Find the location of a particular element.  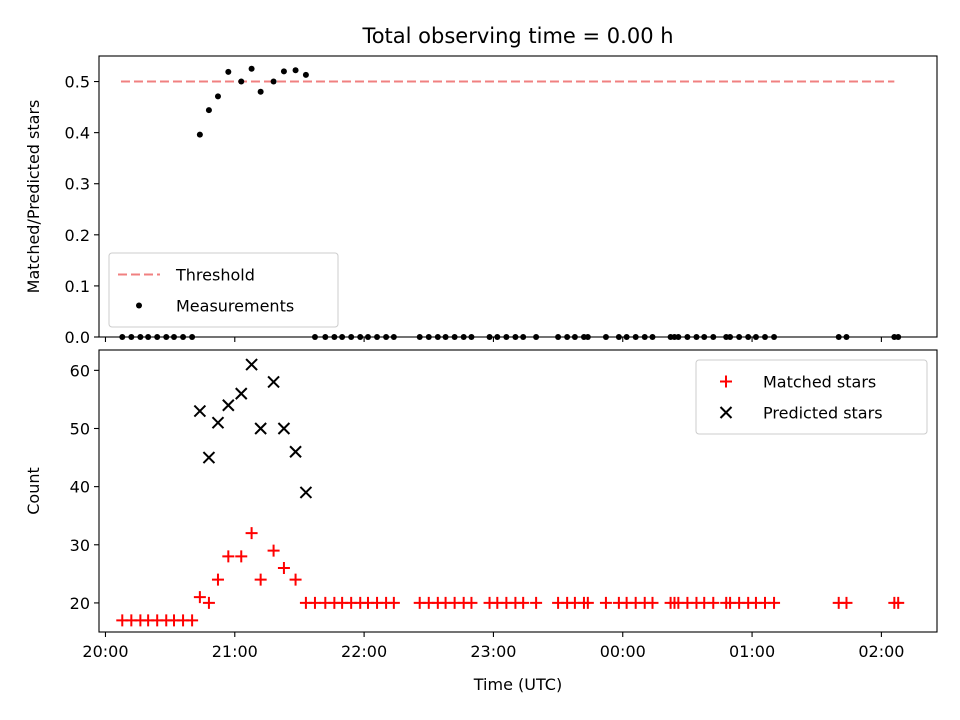

y-tick-label: 40 is located at coordinates (80, 487).